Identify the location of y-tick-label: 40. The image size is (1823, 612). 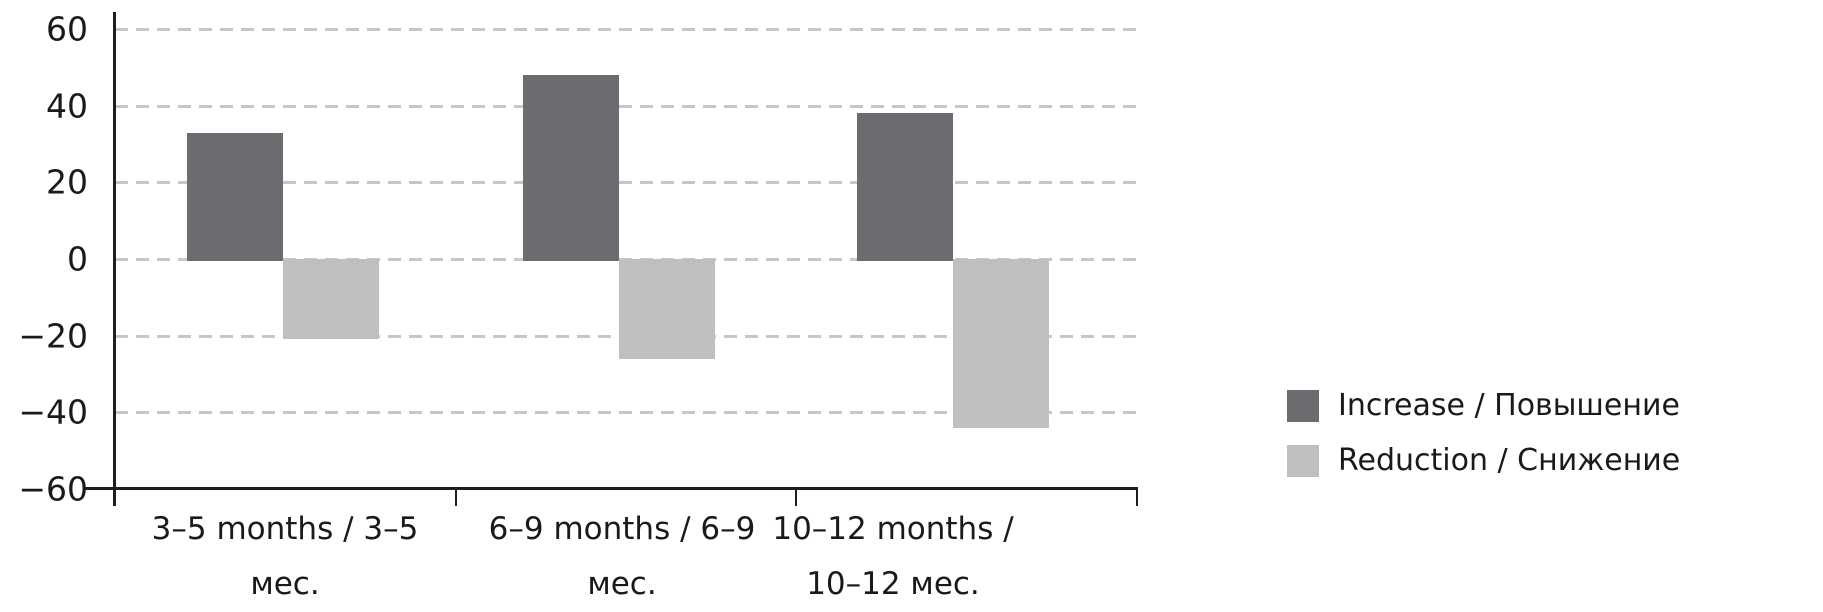
(67, 106).